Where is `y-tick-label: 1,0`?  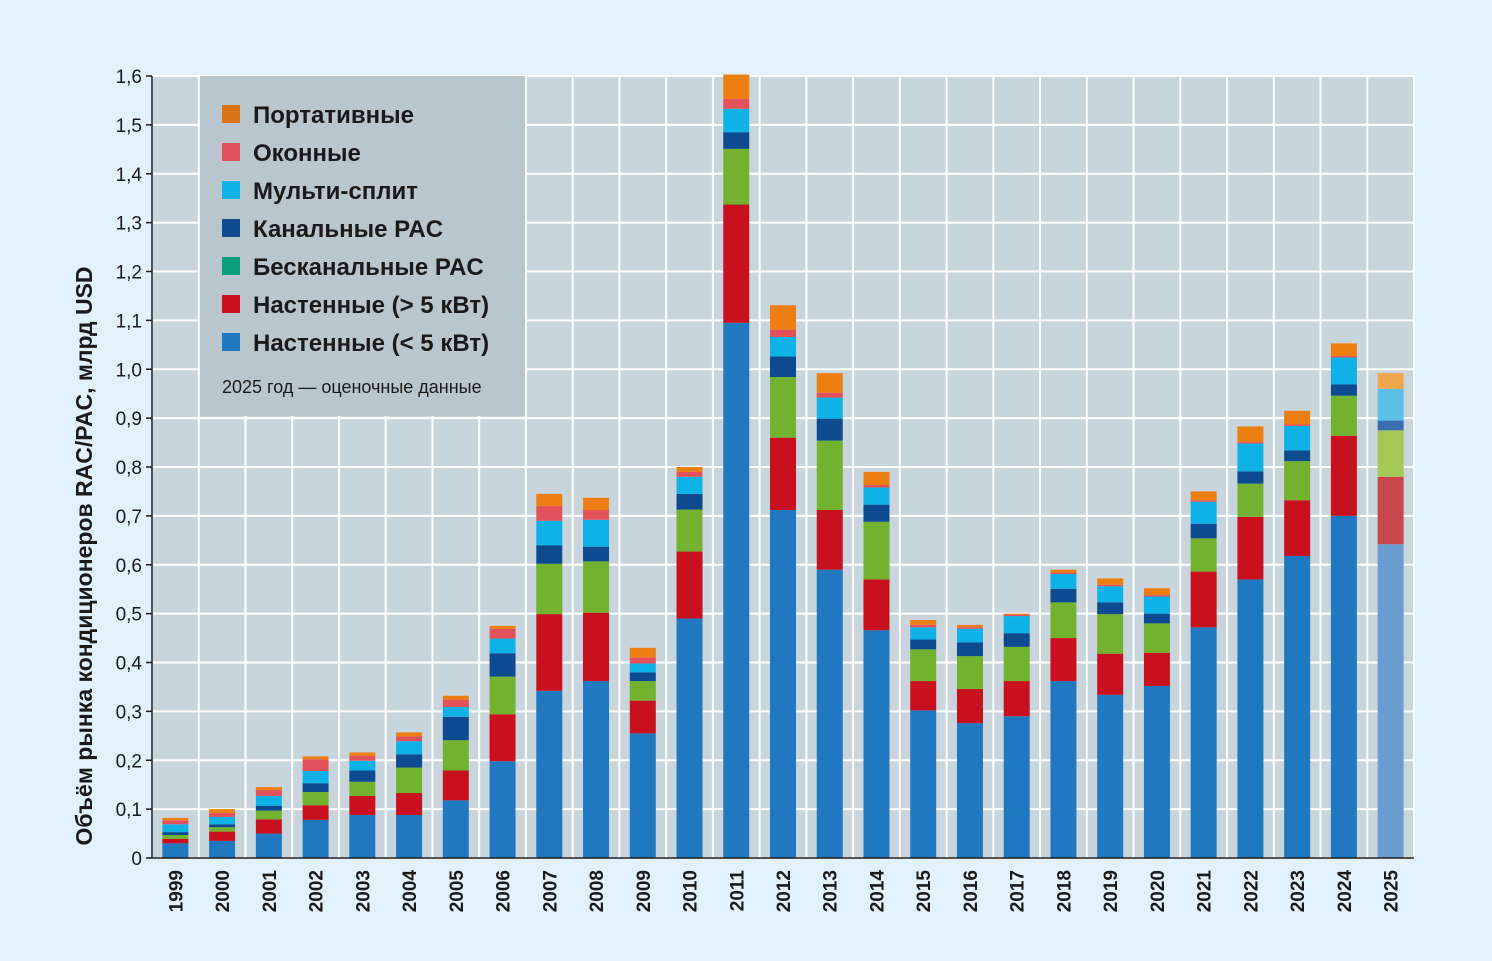 y-tick-label: 1,0 is located at coordinates (129, 370).